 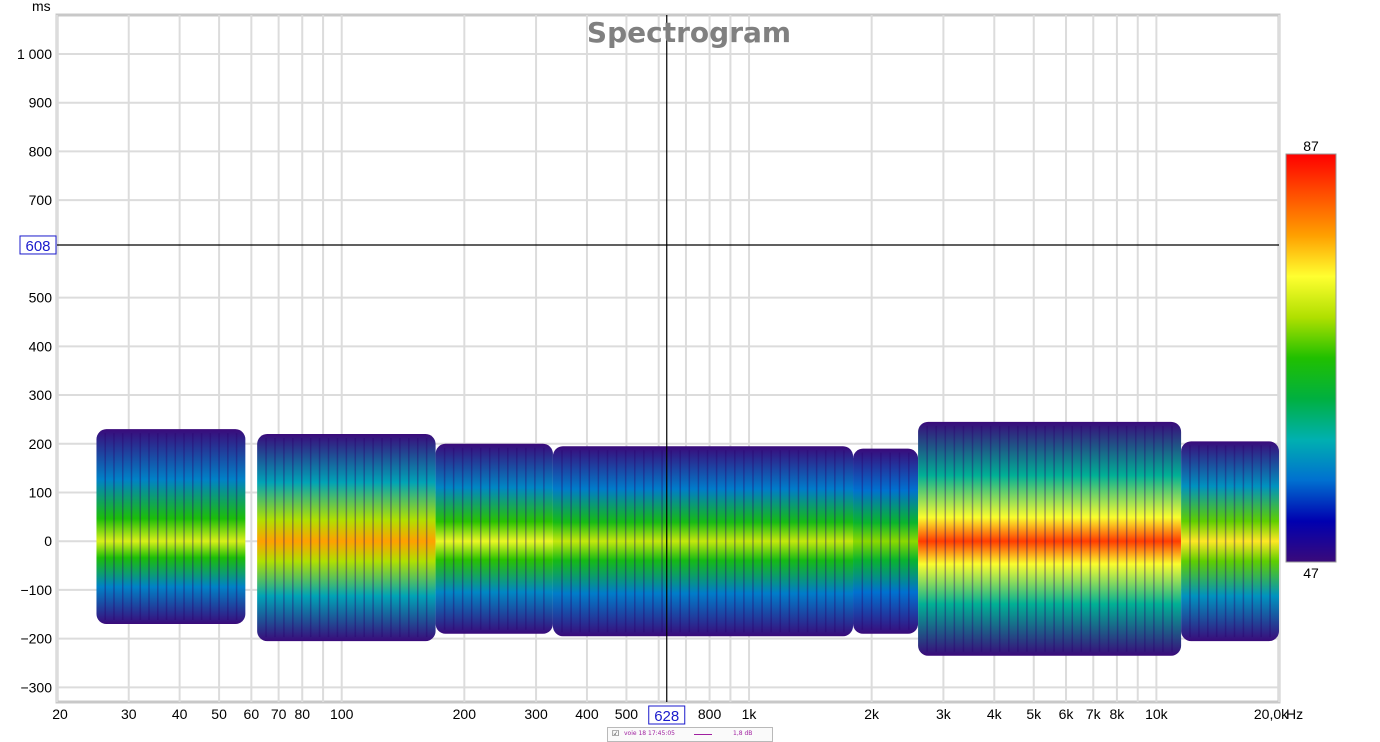 I want to click on cursor-x-readout-box, so click(x=667, y=715).